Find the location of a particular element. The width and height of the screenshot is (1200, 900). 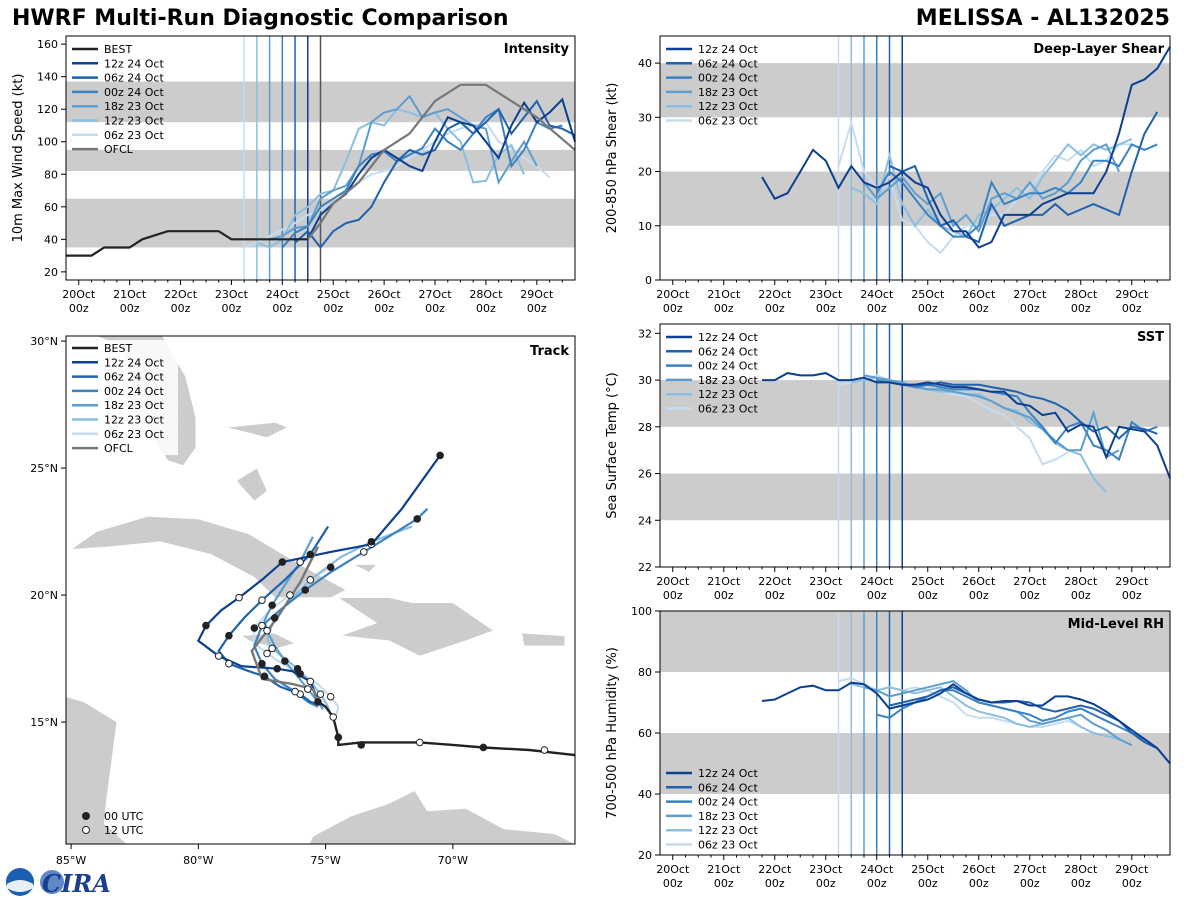

legend-label: 06z 23 Oct is located at coordinates (134, 135).